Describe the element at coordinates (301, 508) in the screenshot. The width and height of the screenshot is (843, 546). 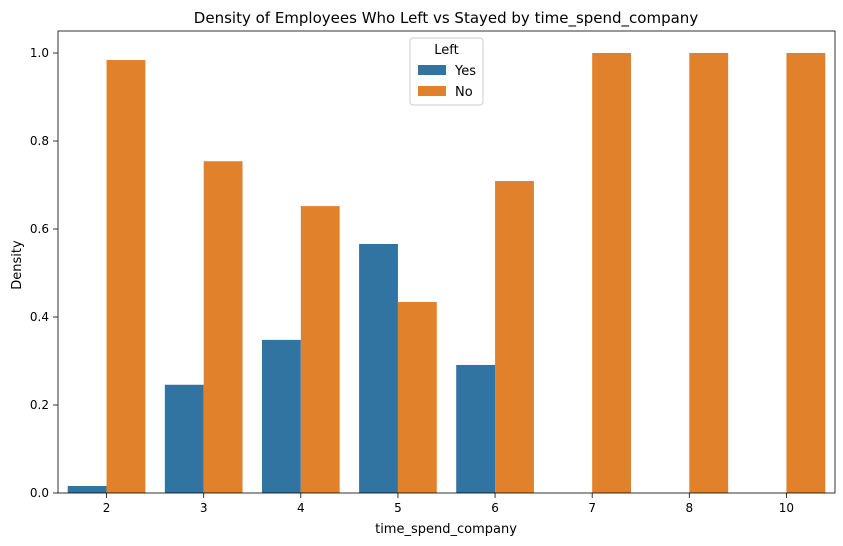
I see `x-tick-label-4: 4` at that location.